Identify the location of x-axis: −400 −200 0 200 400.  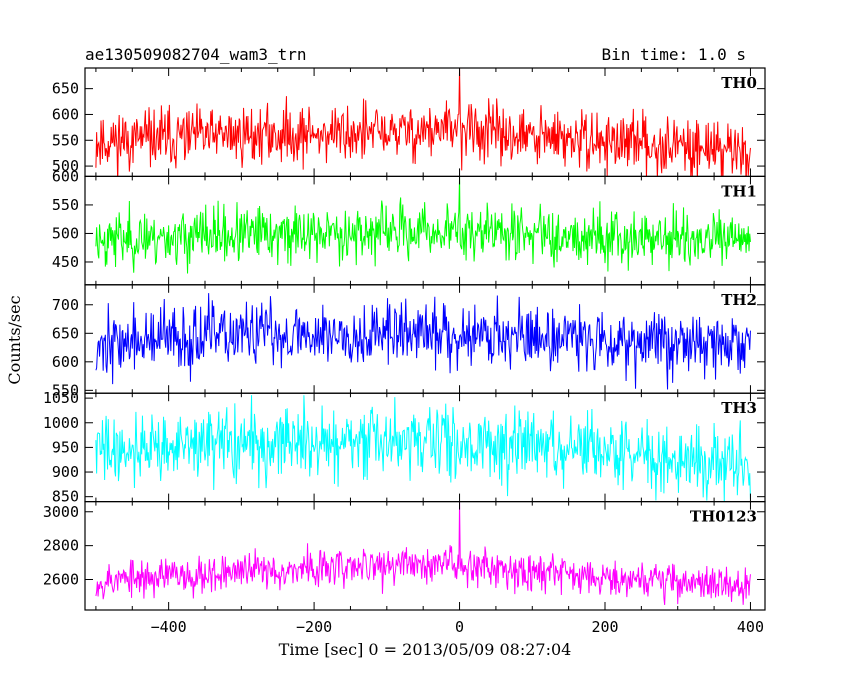
(457, 627).